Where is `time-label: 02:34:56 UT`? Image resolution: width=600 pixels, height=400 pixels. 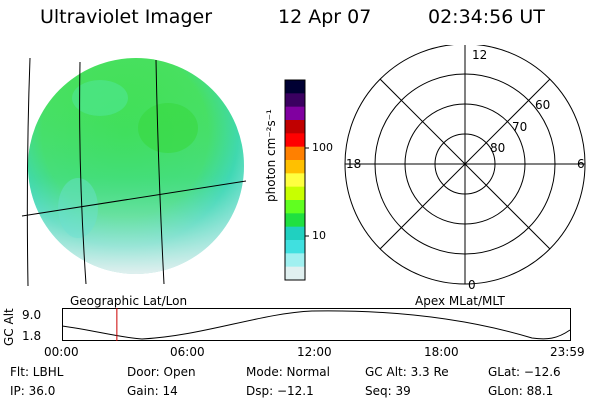 time-label: 02:34:56 UT is located at coordinates (486, 17).